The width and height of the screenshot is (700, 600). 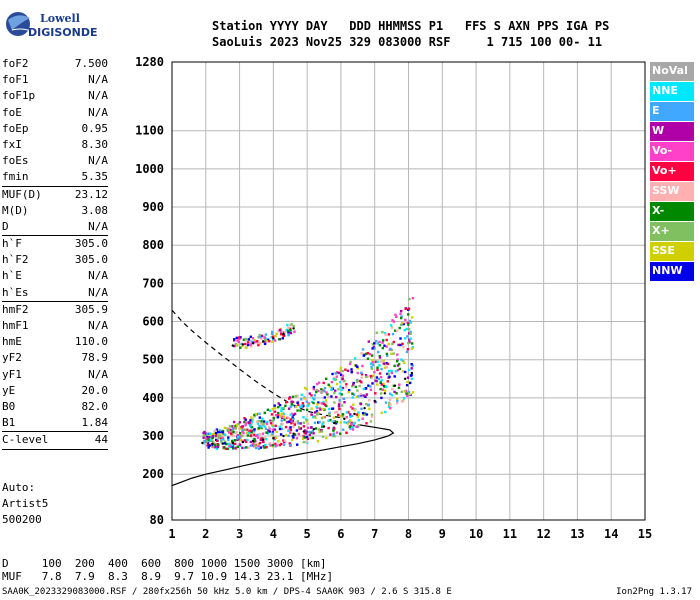 I want to click on param-value: 3.08, so click(x=95, y=210).